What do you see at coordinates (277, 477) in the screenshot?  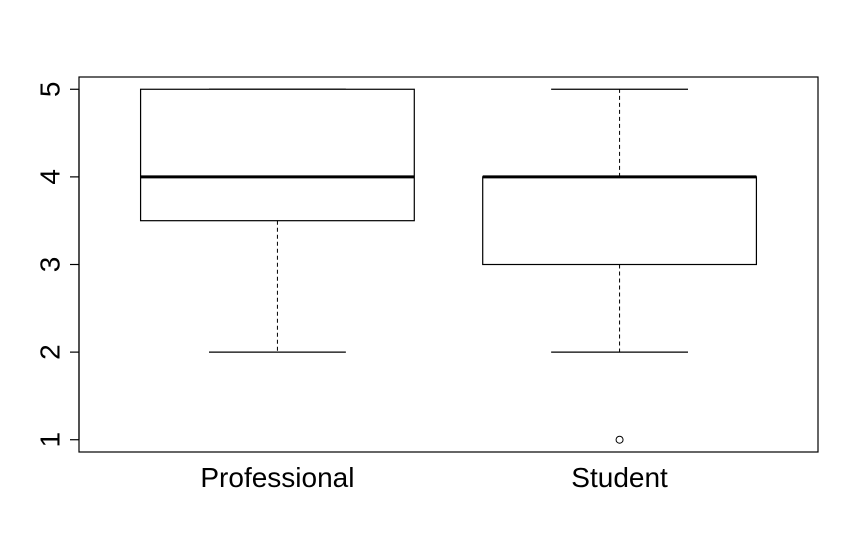 I see `x-tick-label-professional: Professional` at bounding box center [277, 477].